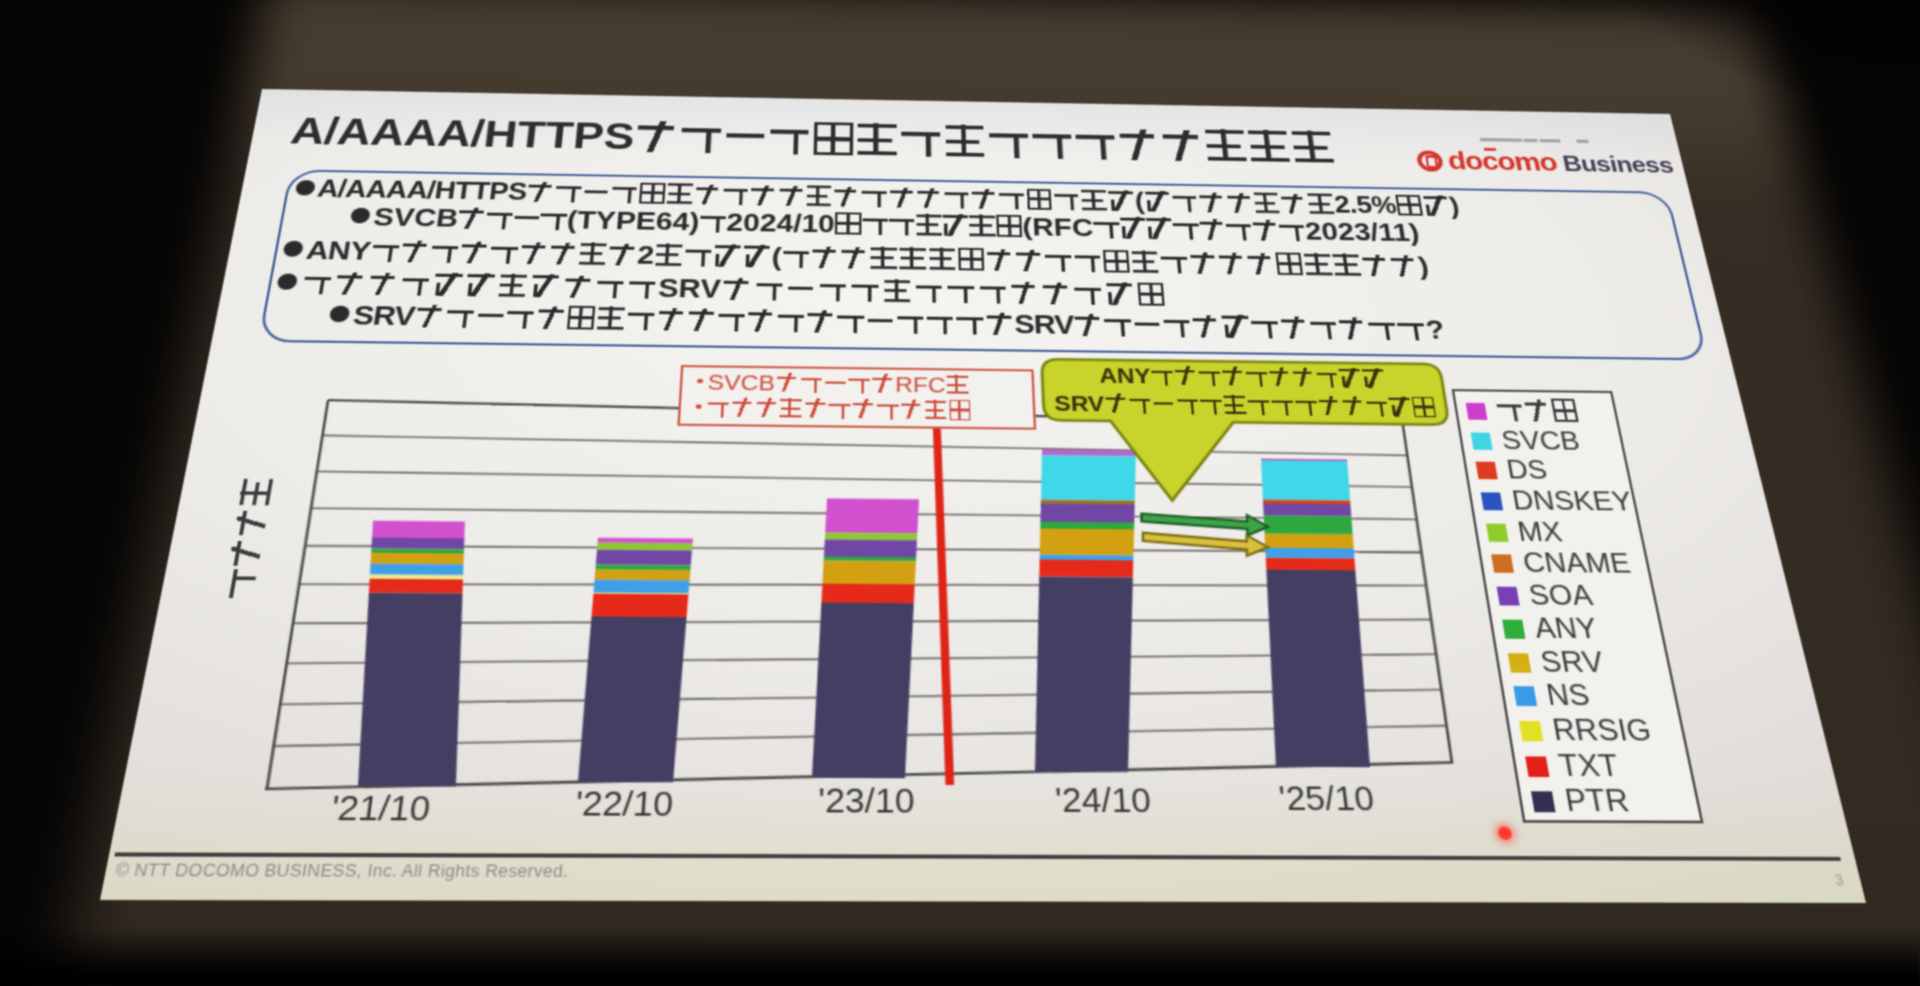  What do you see at coordinates (624, 803) in the screenshot?
I see `svg-text: '22/10` at bounding box center [624, 803].